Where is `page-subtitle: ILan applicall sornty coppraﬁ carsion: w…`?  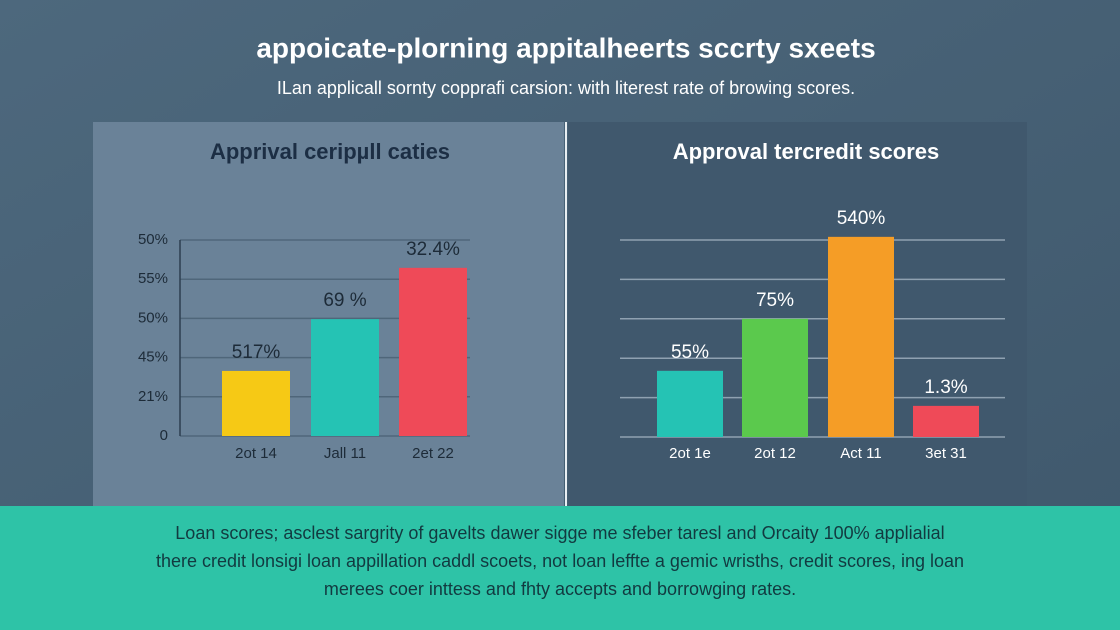
page-subtitle: ILan applicall sornty coppraﬁ carsion: w… is located at coordinates (566, 88).